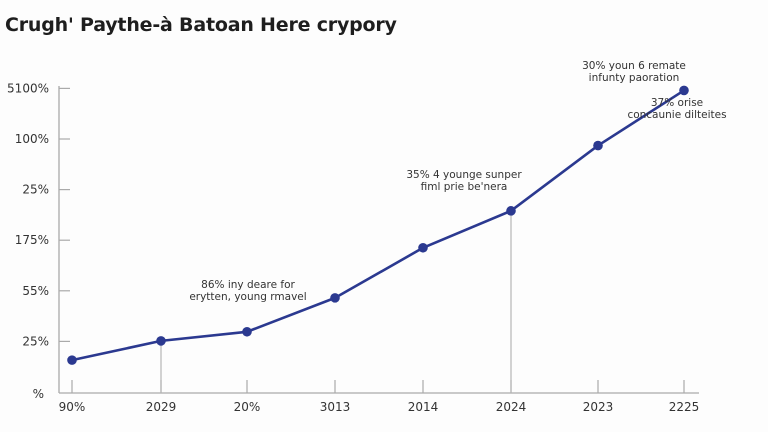 Image resolution: width=768 pixels, height=432 pixels. Describe the element at coordinates (677, 103) in the screenshot. I see `annotation-text: 37% orise` at that location.